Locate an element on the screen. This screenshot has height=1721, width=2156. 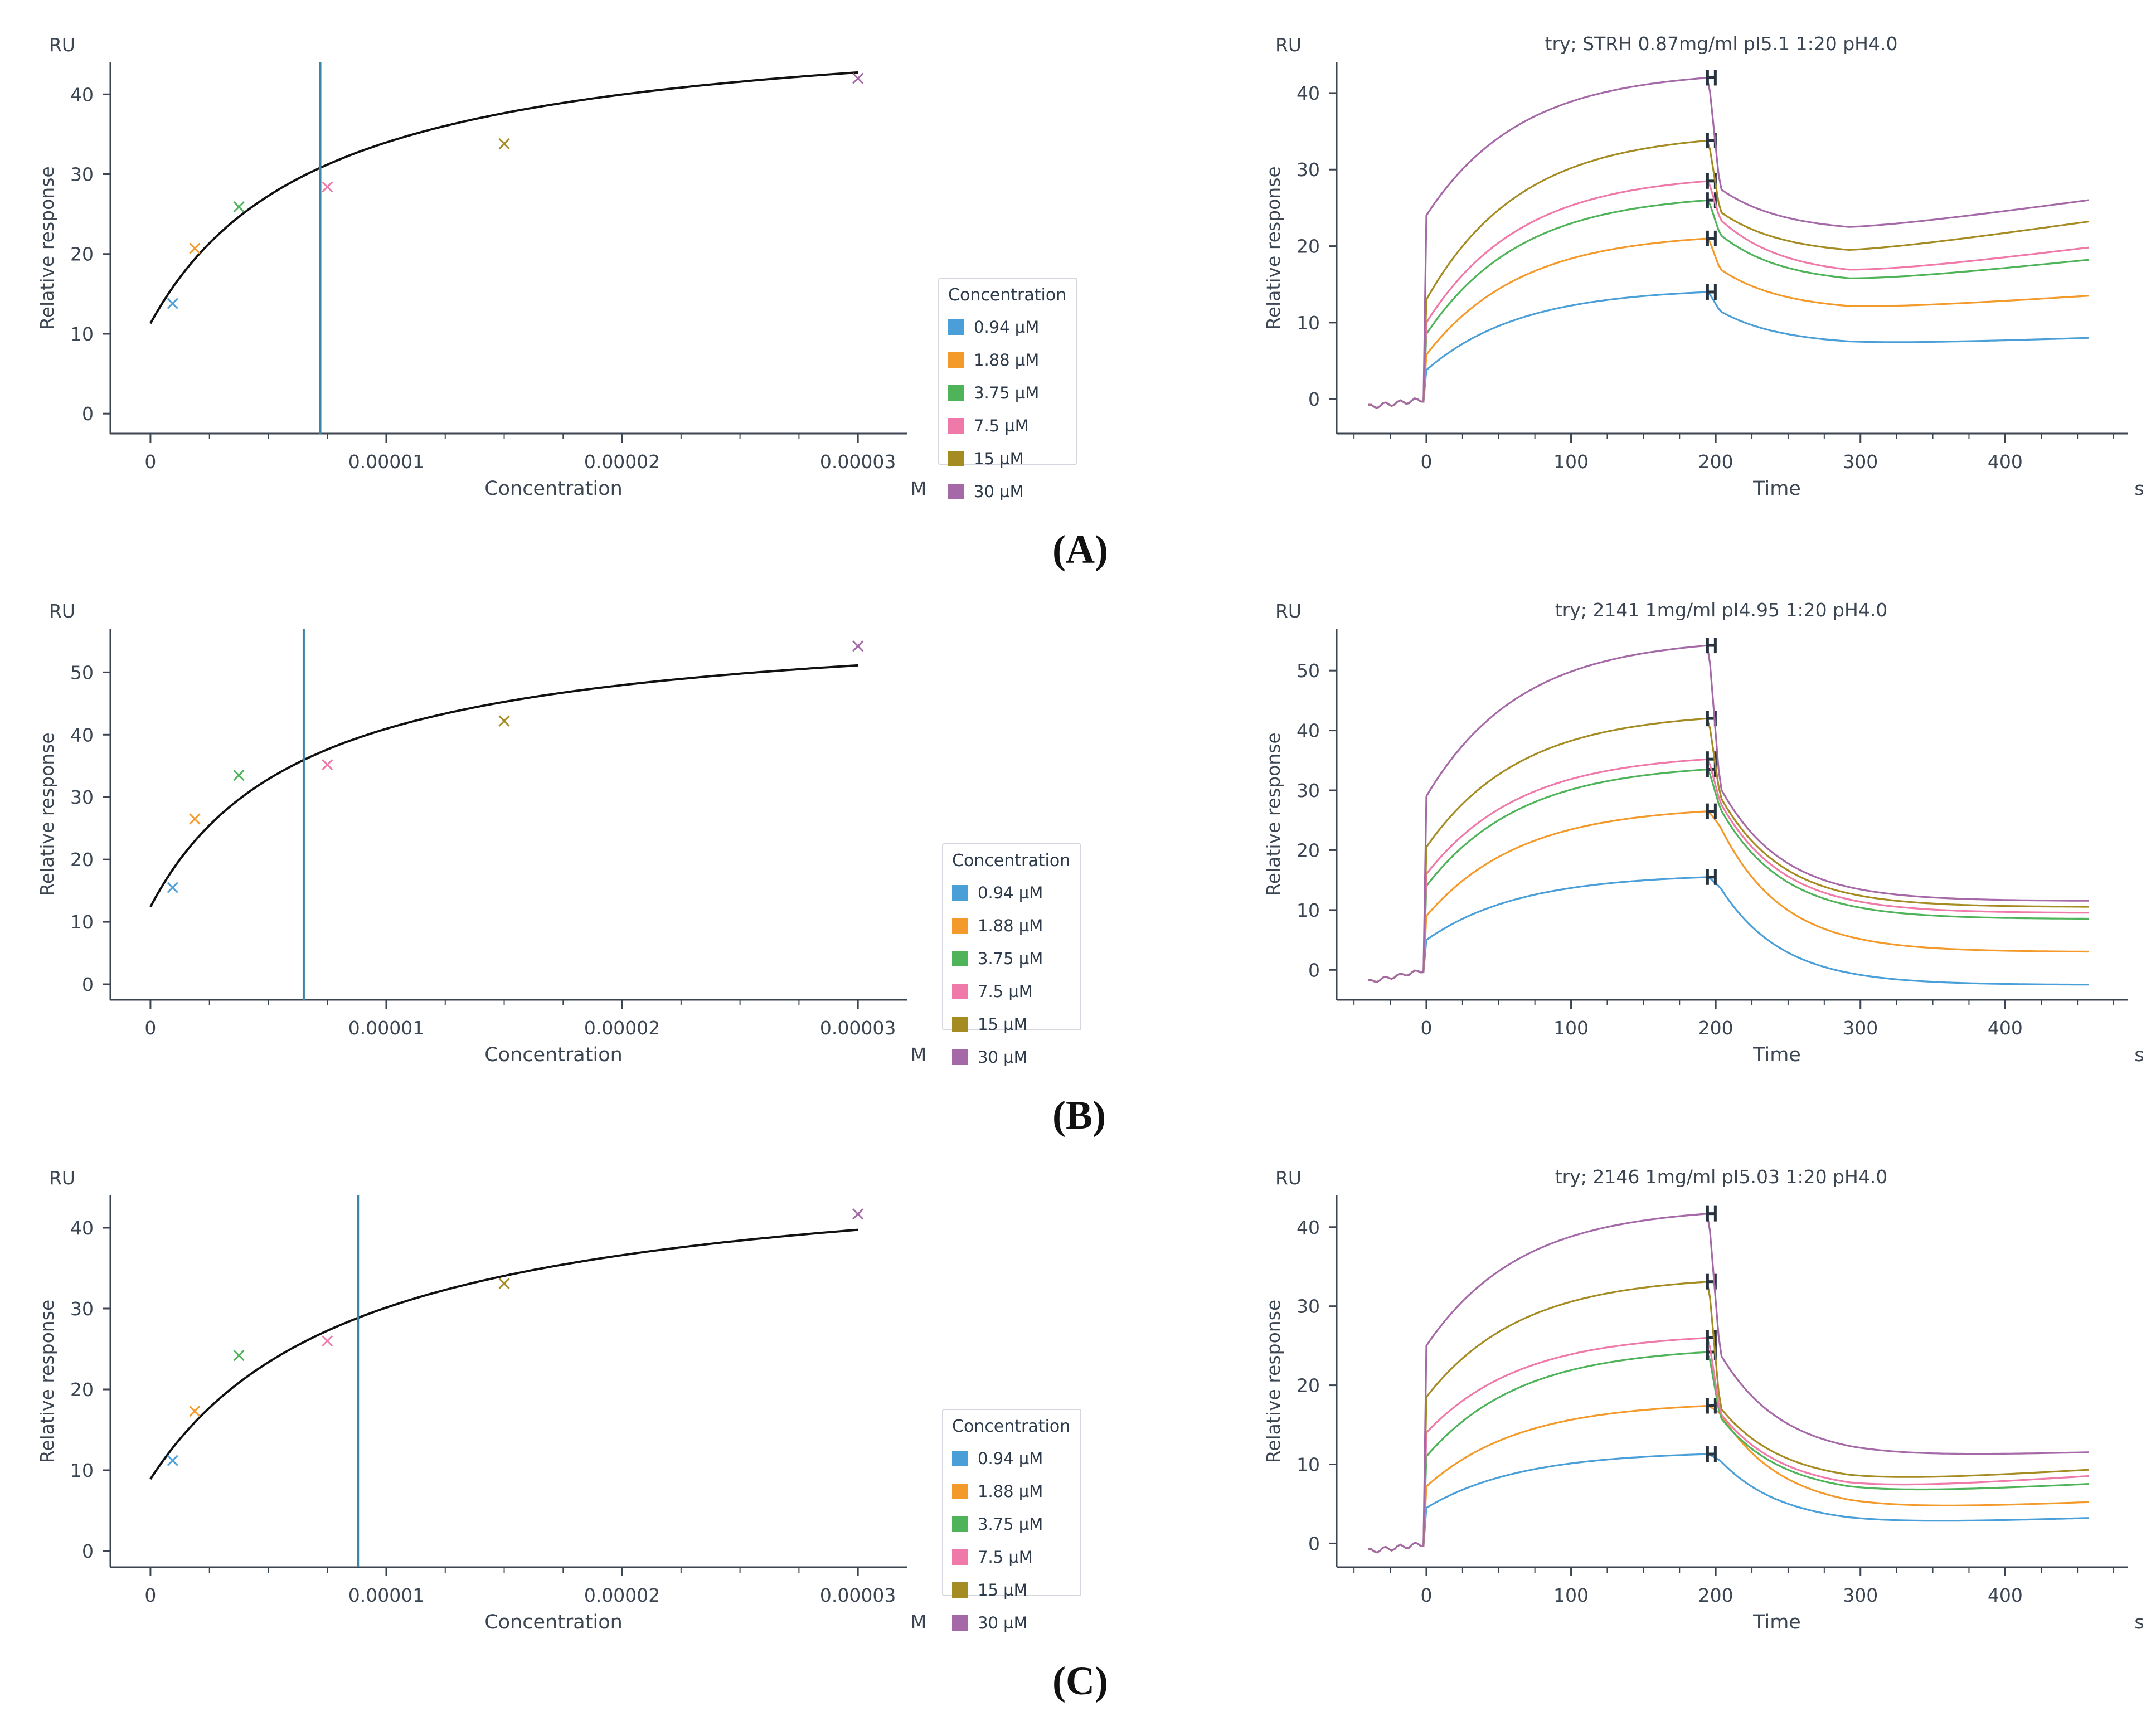
chart-title: try; 2146 1mg/ml pI5.03 1:20 pH4.0 is located at coordinates (1721, 1177).